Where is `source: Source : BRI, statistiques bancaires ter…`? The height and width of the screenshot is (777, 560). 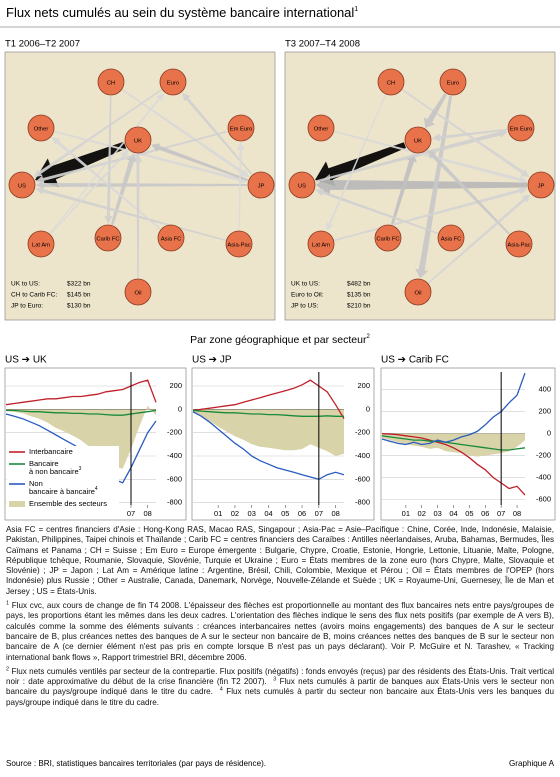 source: Source : BRI, statistiques bancaires ter… is located at coordinates (136, 763).